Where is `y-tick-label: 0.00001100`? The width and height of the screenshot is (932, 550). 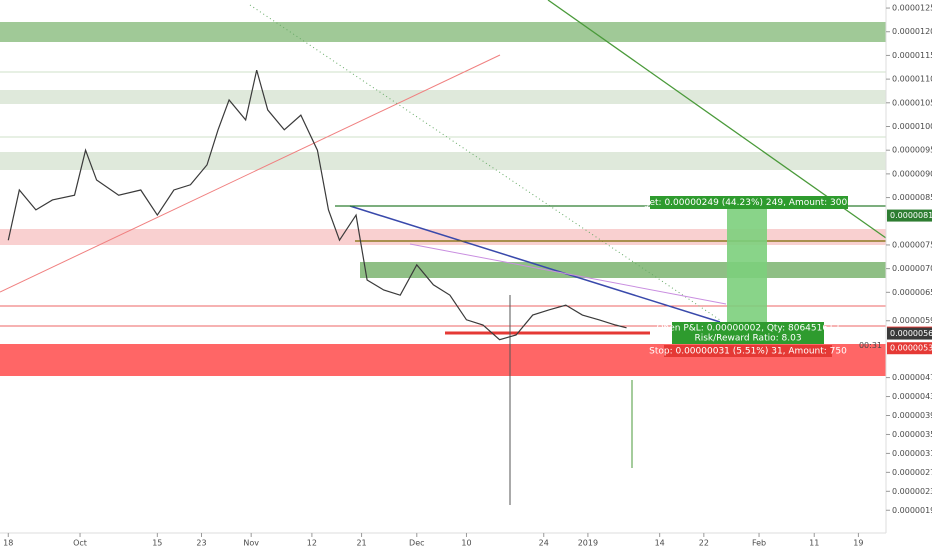
y-tick-label: 0.00001100 is located at coordinates (912, 79).